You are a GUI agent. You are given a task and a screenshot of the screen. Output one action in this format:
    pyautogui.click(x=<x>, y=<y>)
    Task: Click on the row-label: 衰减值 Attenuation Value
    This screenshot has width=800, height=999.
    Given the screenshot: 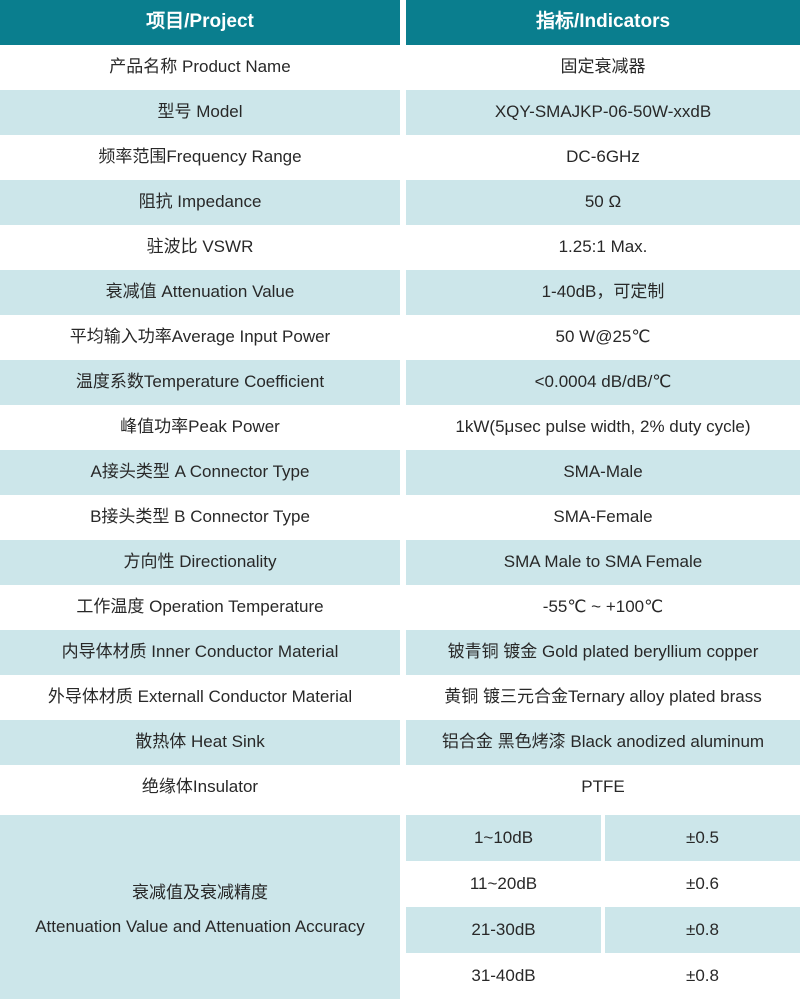 What is the action you would take?
    pyautogui.click(x=200, y=292)
    